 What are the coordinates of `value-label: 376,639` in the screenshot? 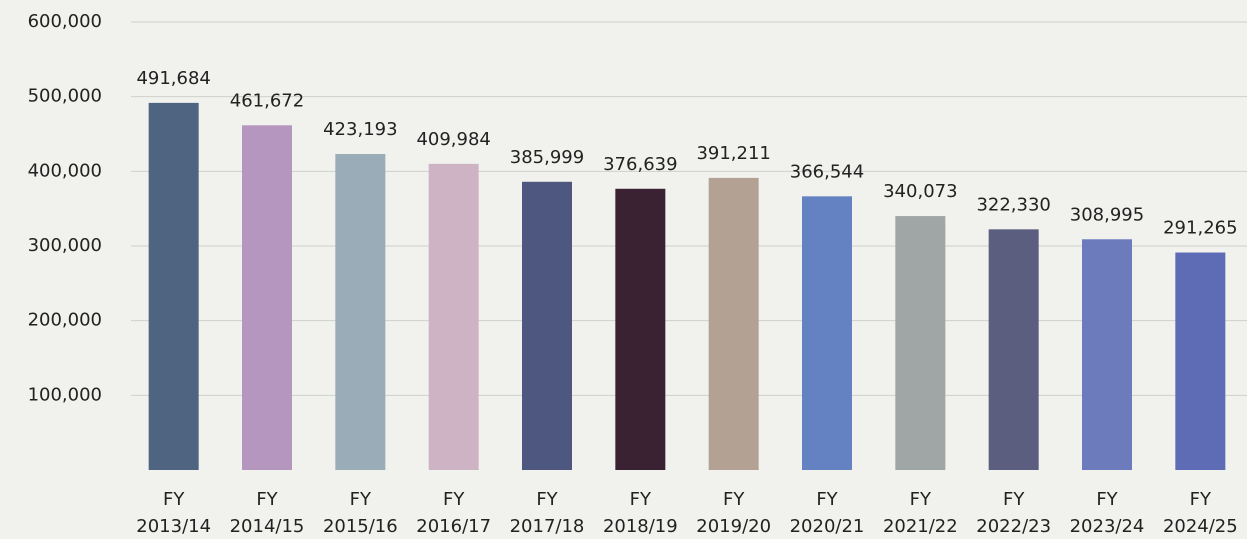 It's located at (640, 164).